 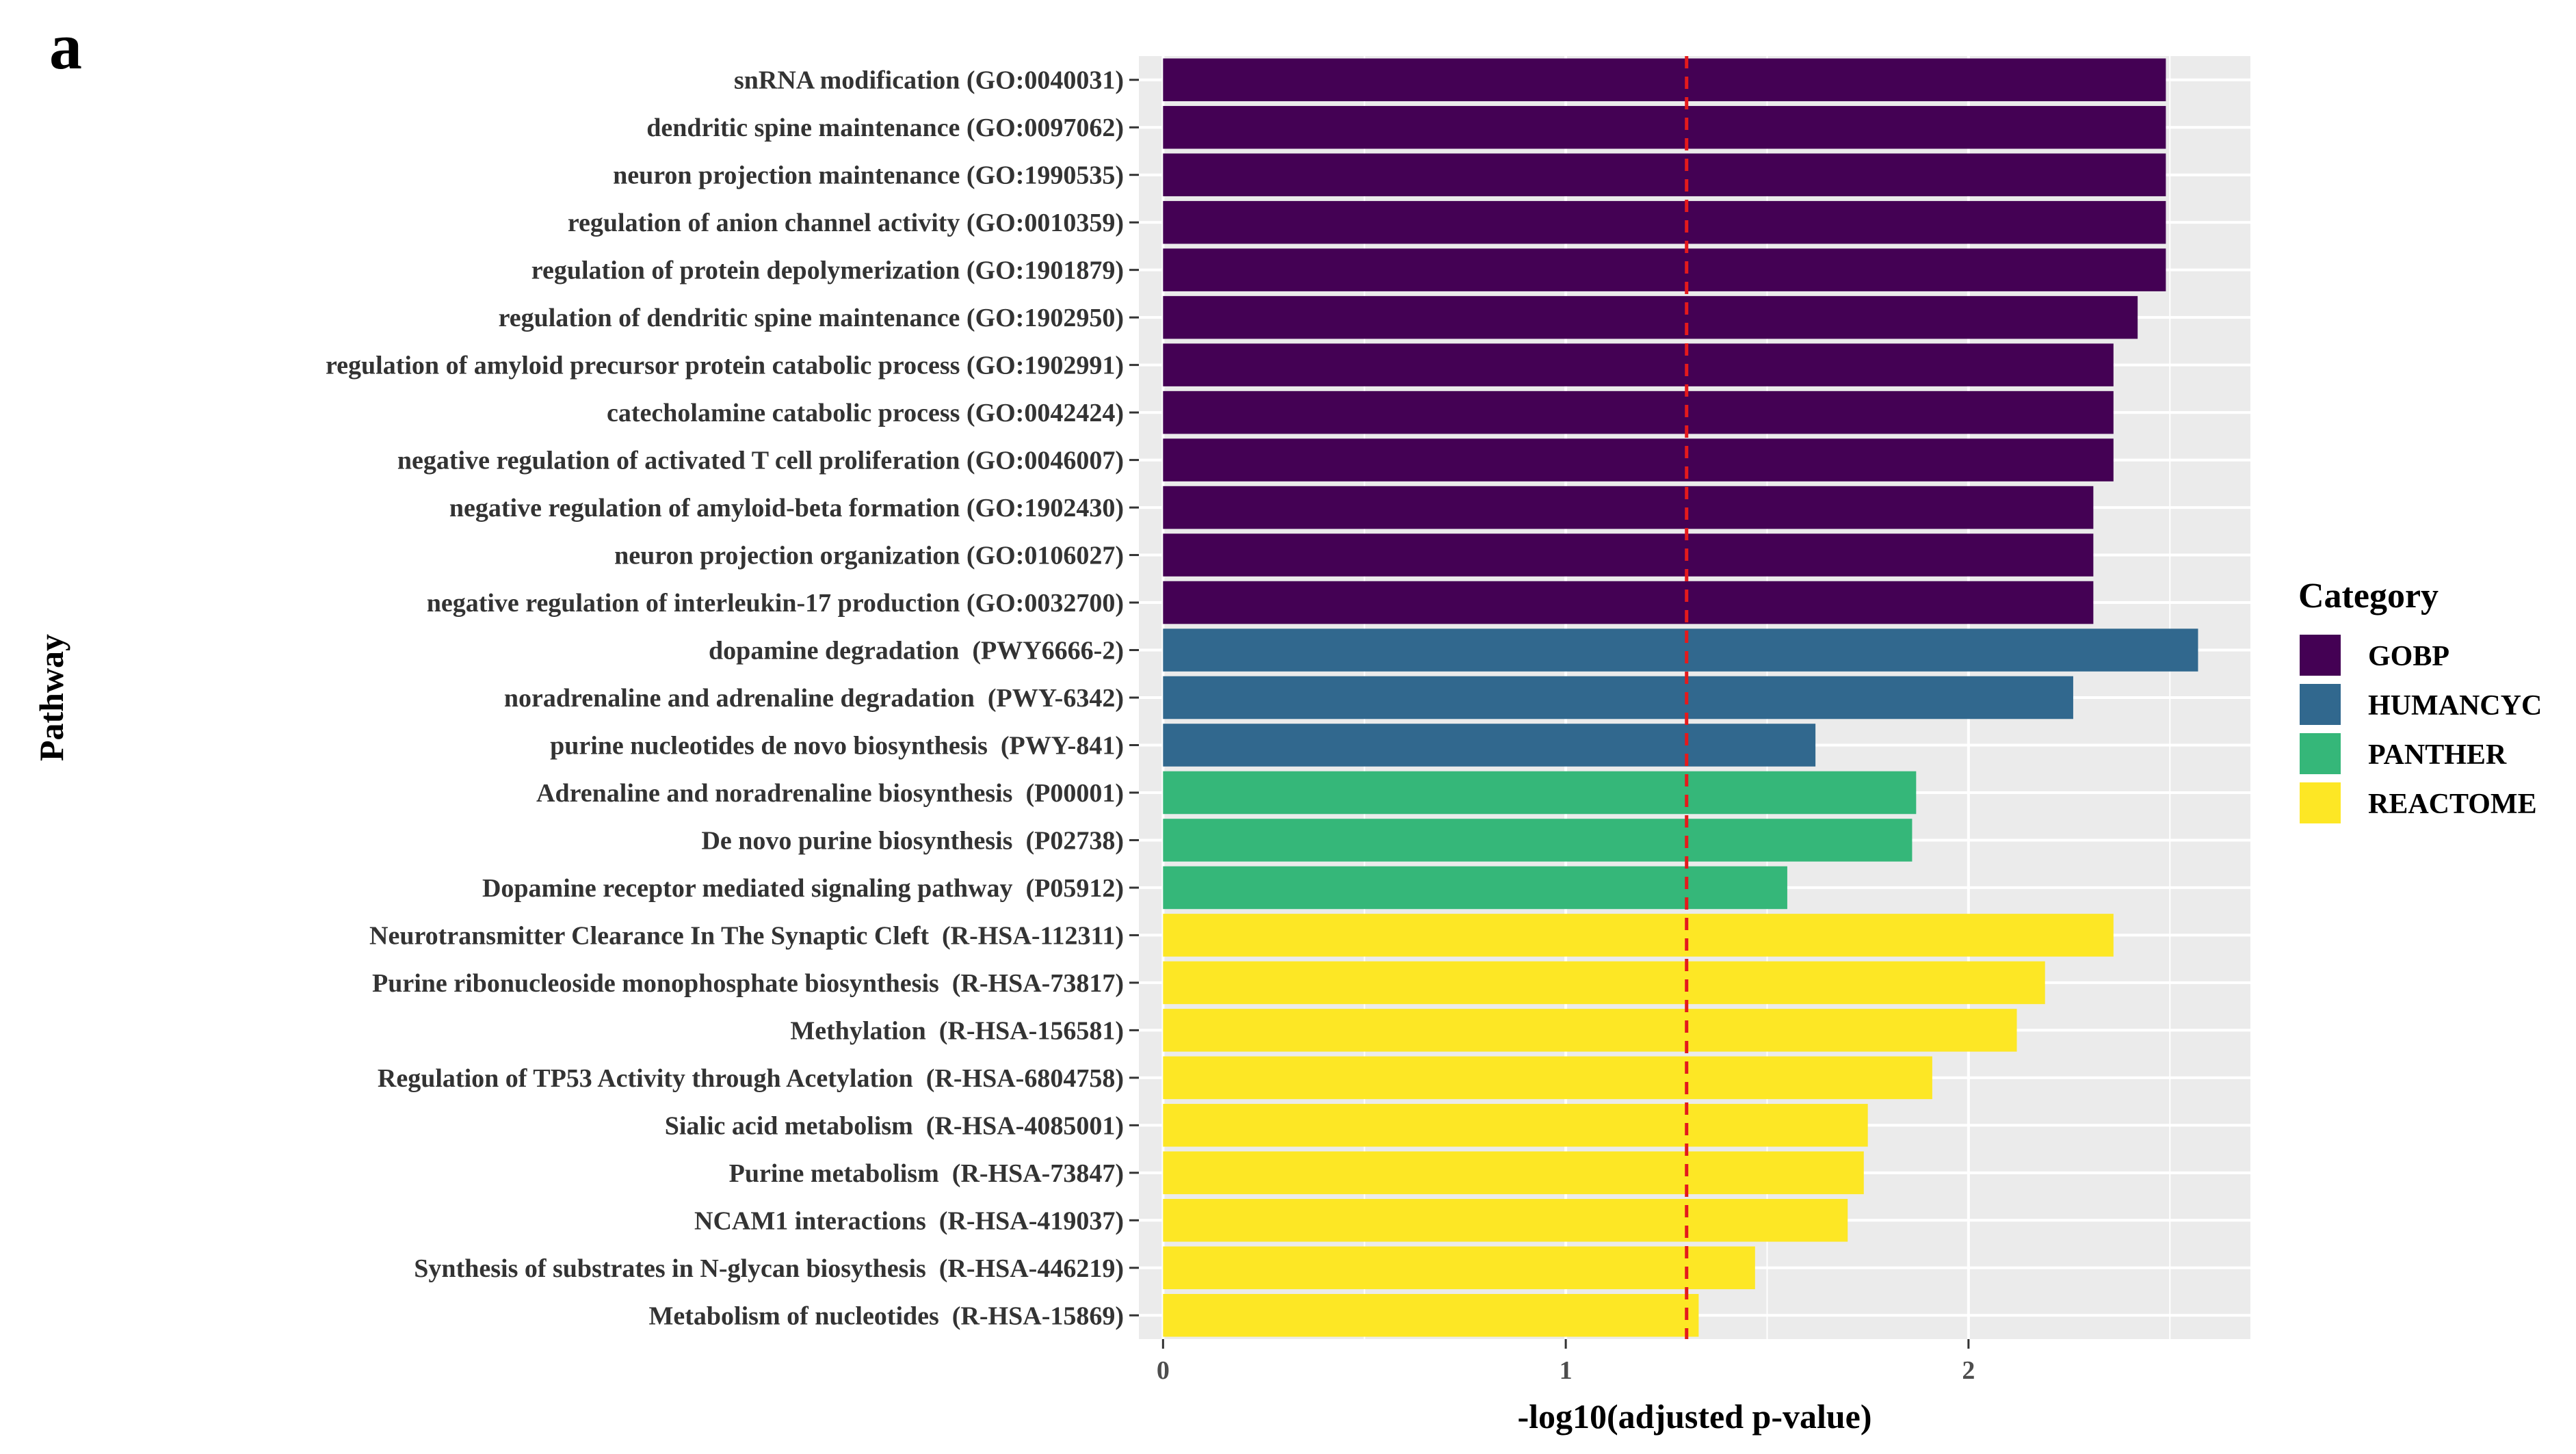 What do you see at coordinates (51, 698) in the screenshot?
I see `y-axis-title: Pathway` at bounding box center [51, 698].